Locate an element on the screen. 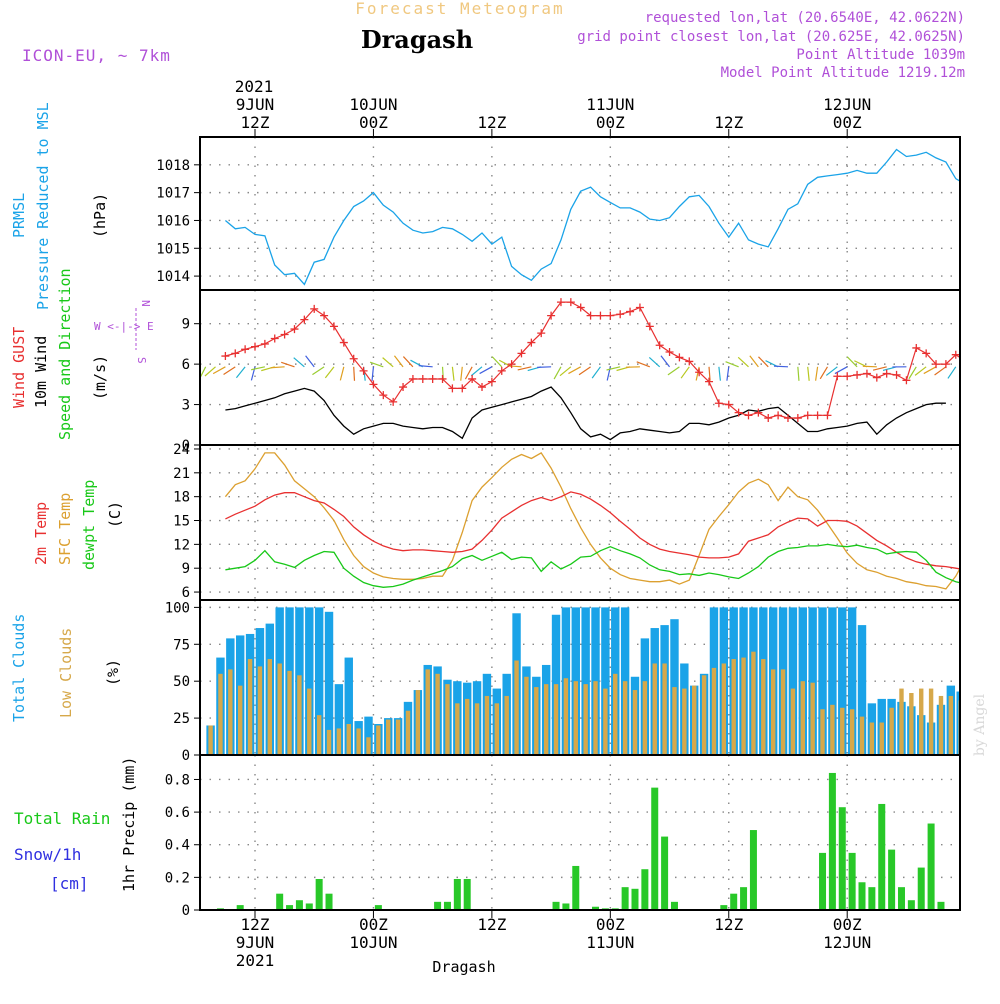  bottom-caption: Dragash is located at coordinates (463, 967).